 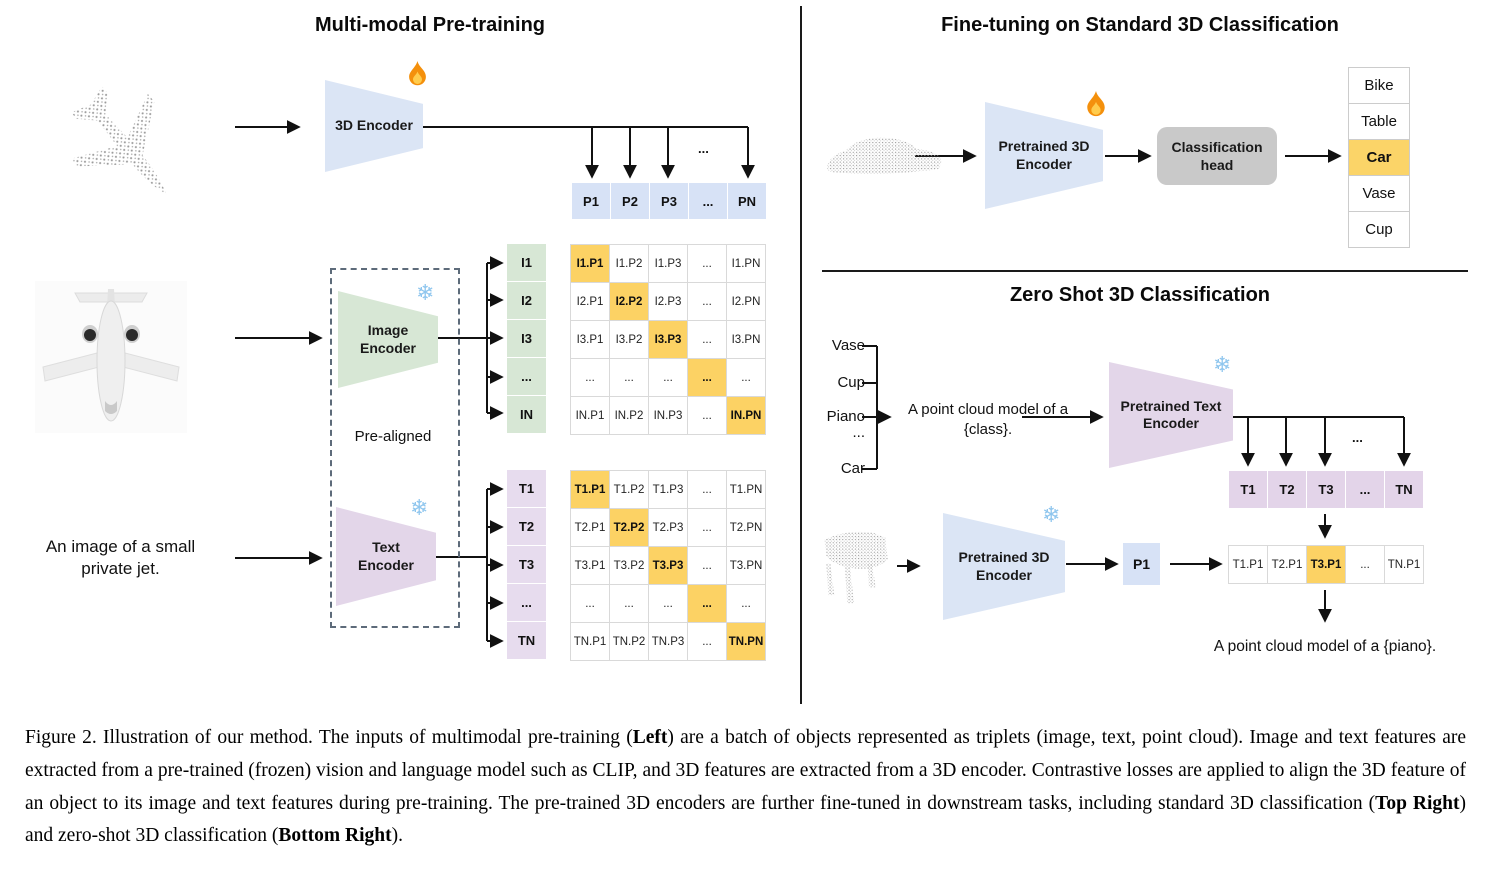 I want to click on airplane-point-cloud, so click(x=118, y=140).